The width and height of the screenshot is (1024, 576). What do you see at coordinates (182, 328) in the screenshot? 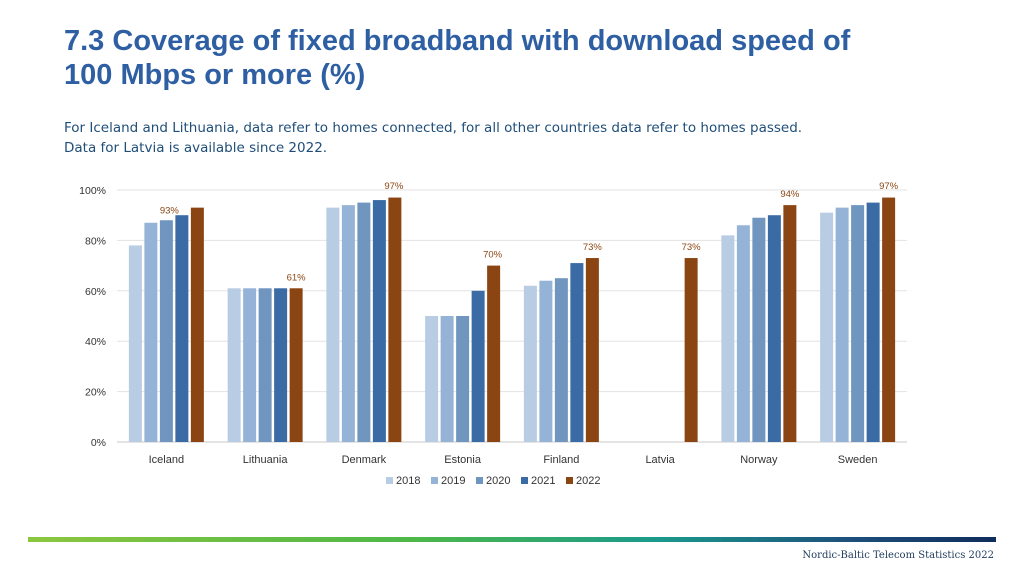
I see `bar-iceland-2021` at bounding box center [182, 328].